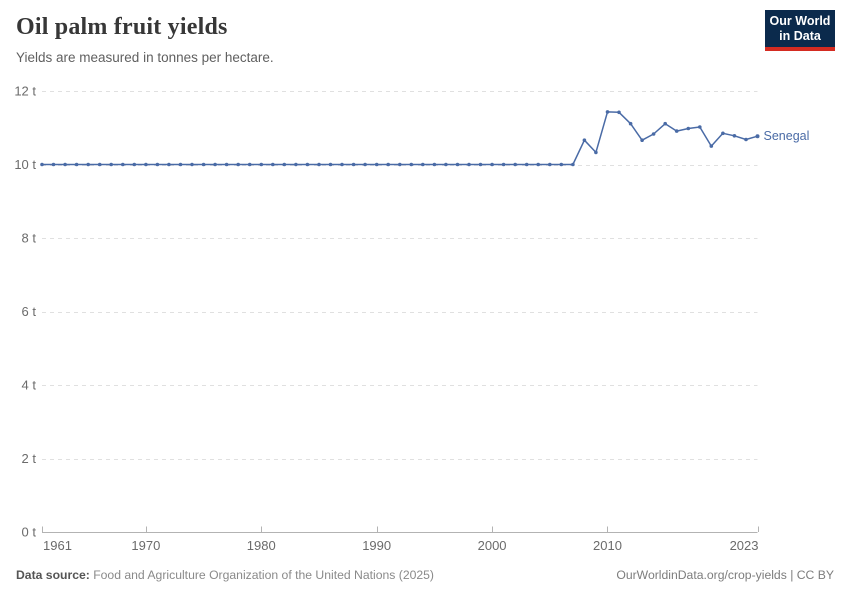 The width and height of the screenshot is (850, 600). I want to click on owid-logo: Our World in Data, so click(800, 30).